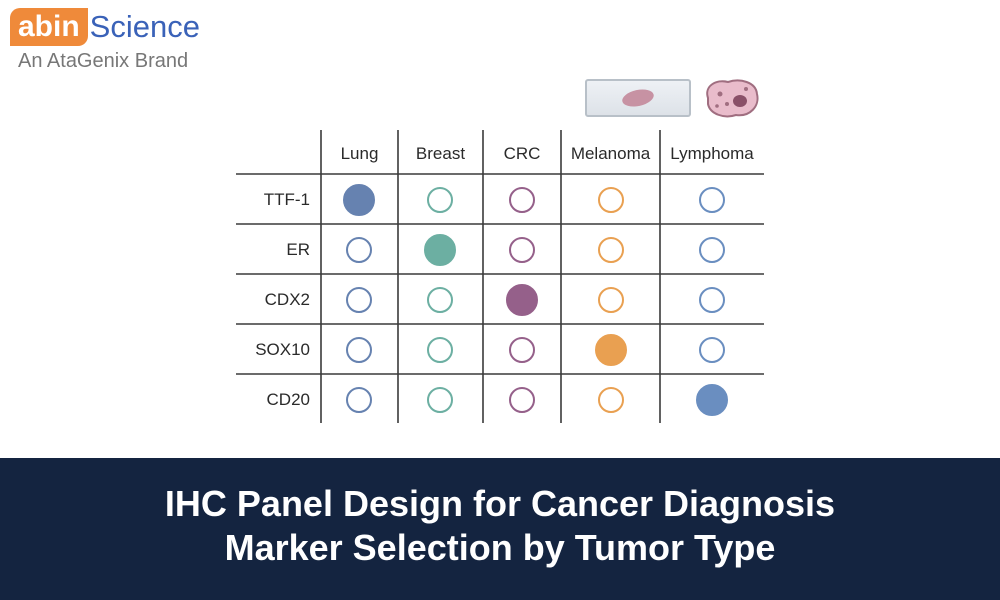  I want to click on col-header-lymphoma: Lymphoma, so click(712, 153).